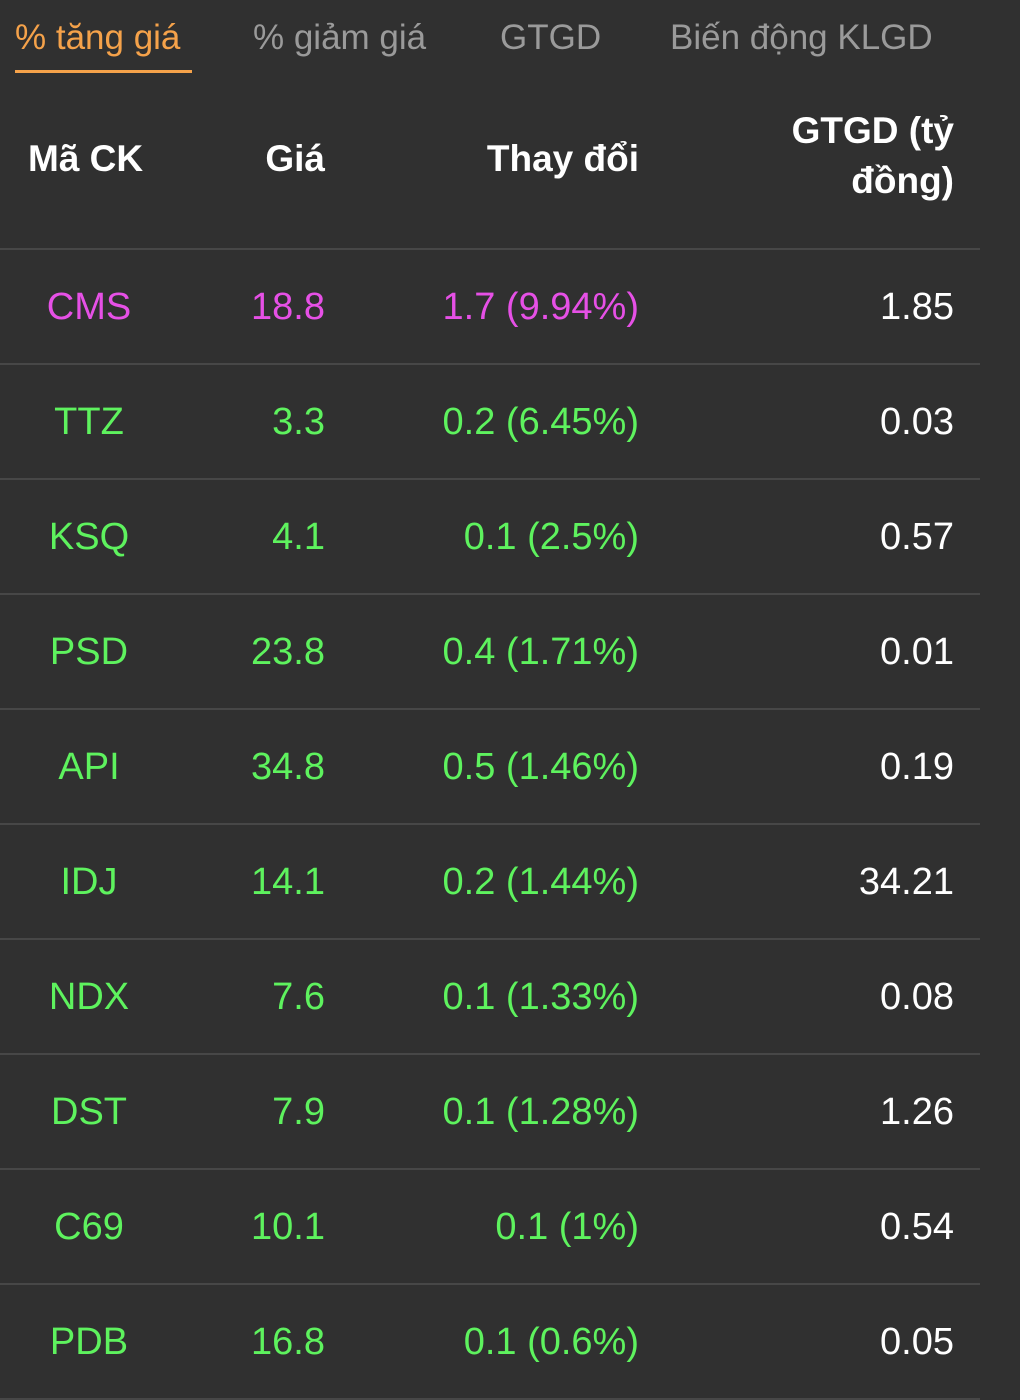  Describe the element at coordinates (288, 1227) in the screenshot. I see `stock-price: 10.1` at that location.